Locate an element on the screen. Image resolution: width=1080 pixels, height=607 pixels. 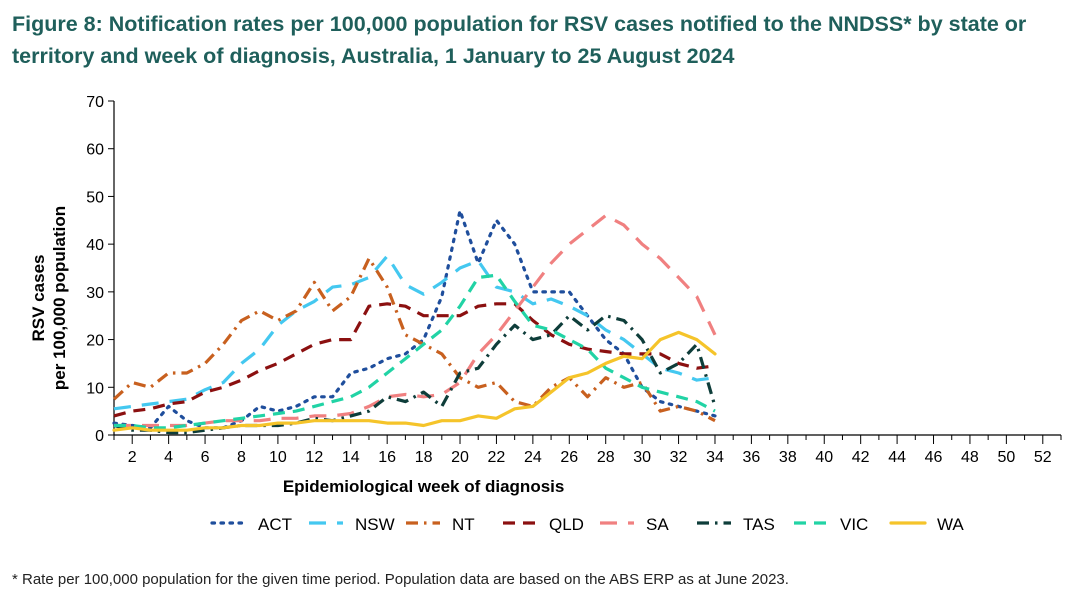
series-line-vic is located at coordinates (415, 351).